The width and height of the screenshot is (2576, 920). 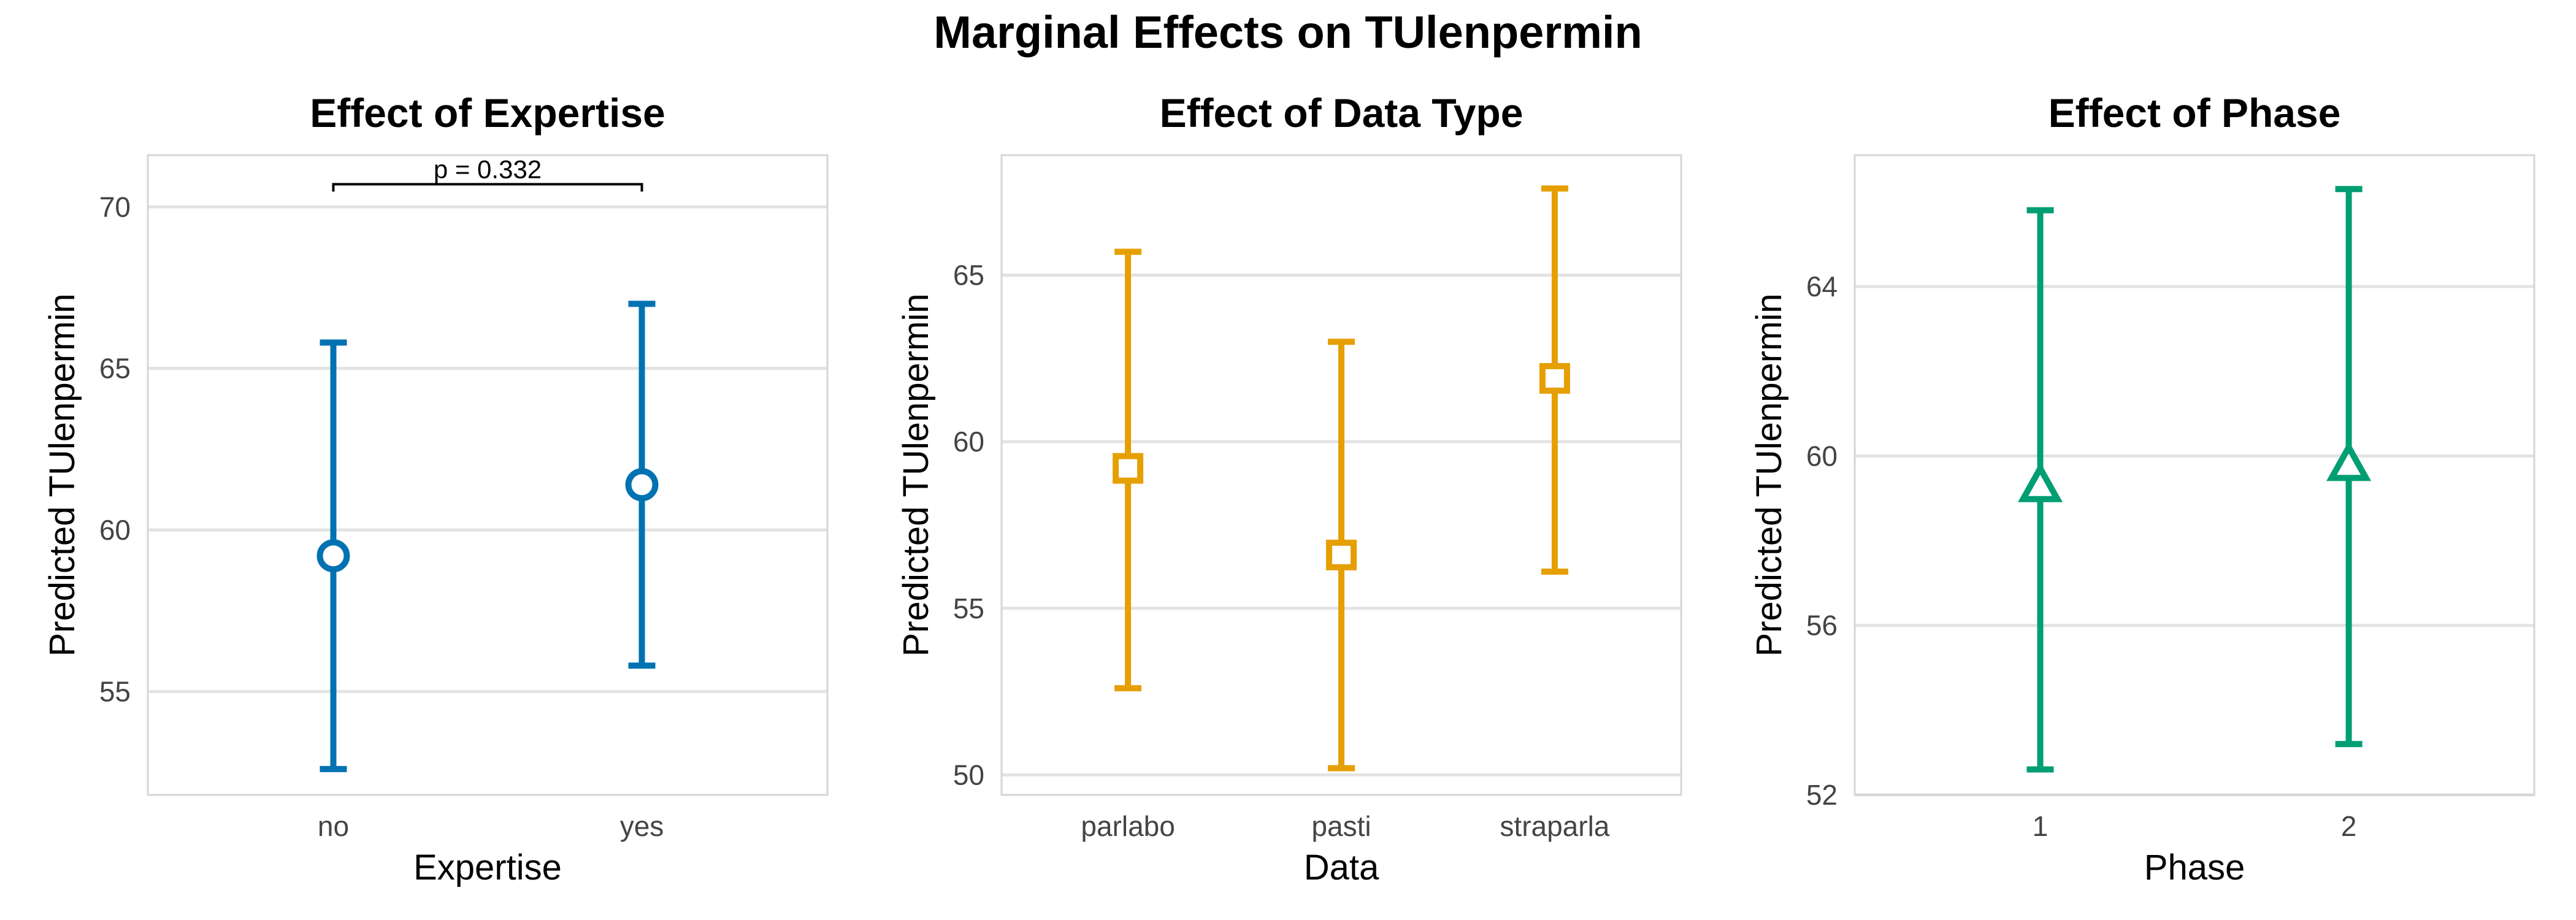 What do you see at coordinates (642, 826) in the screenshot?
I see `x-tick-label: yes` at bounding box center [642, 826].